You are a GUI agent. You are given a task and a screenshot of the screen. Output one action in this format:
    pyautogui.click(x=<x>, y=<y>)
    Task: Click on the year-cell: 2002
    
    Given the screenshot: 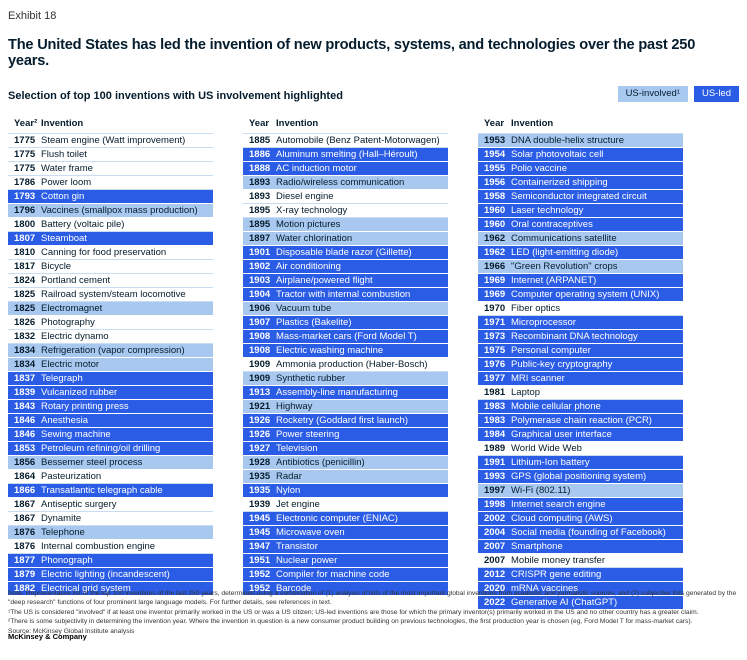 What is the action you would take?
    pyautogui.click(x=495, y=519)
    